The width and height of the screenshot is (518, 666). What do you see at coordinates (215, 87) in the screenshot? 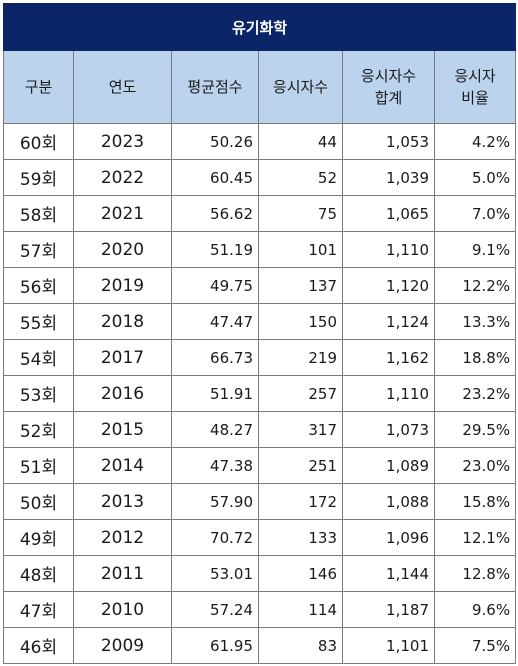
I see `header-average-score: 평균점수` at bounding box center [215, 87].